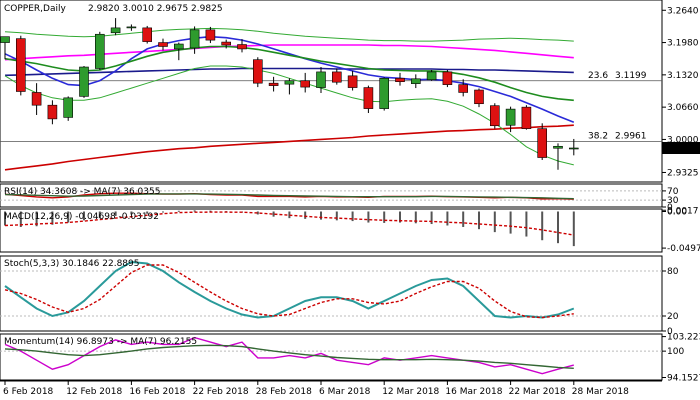 The image size is (700, 400). What do you see at coordinates (683, 44) in the screenshot?
I see `price-tick-label: 3.1980` at bounding box center [683, 44].